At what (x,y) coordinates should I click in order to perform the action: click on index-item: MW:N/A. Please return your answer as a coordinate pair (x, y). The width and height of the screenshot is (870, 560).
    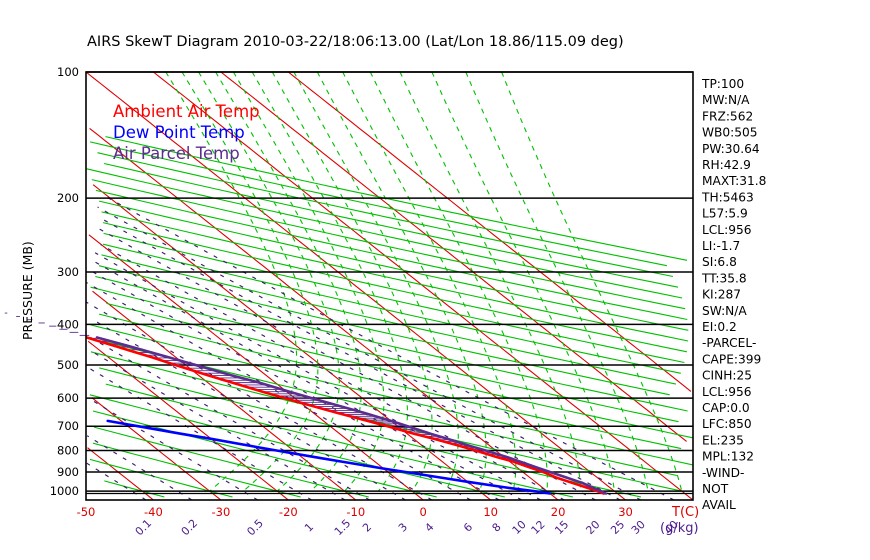
    Looking at the image, I should click on (726, 100).